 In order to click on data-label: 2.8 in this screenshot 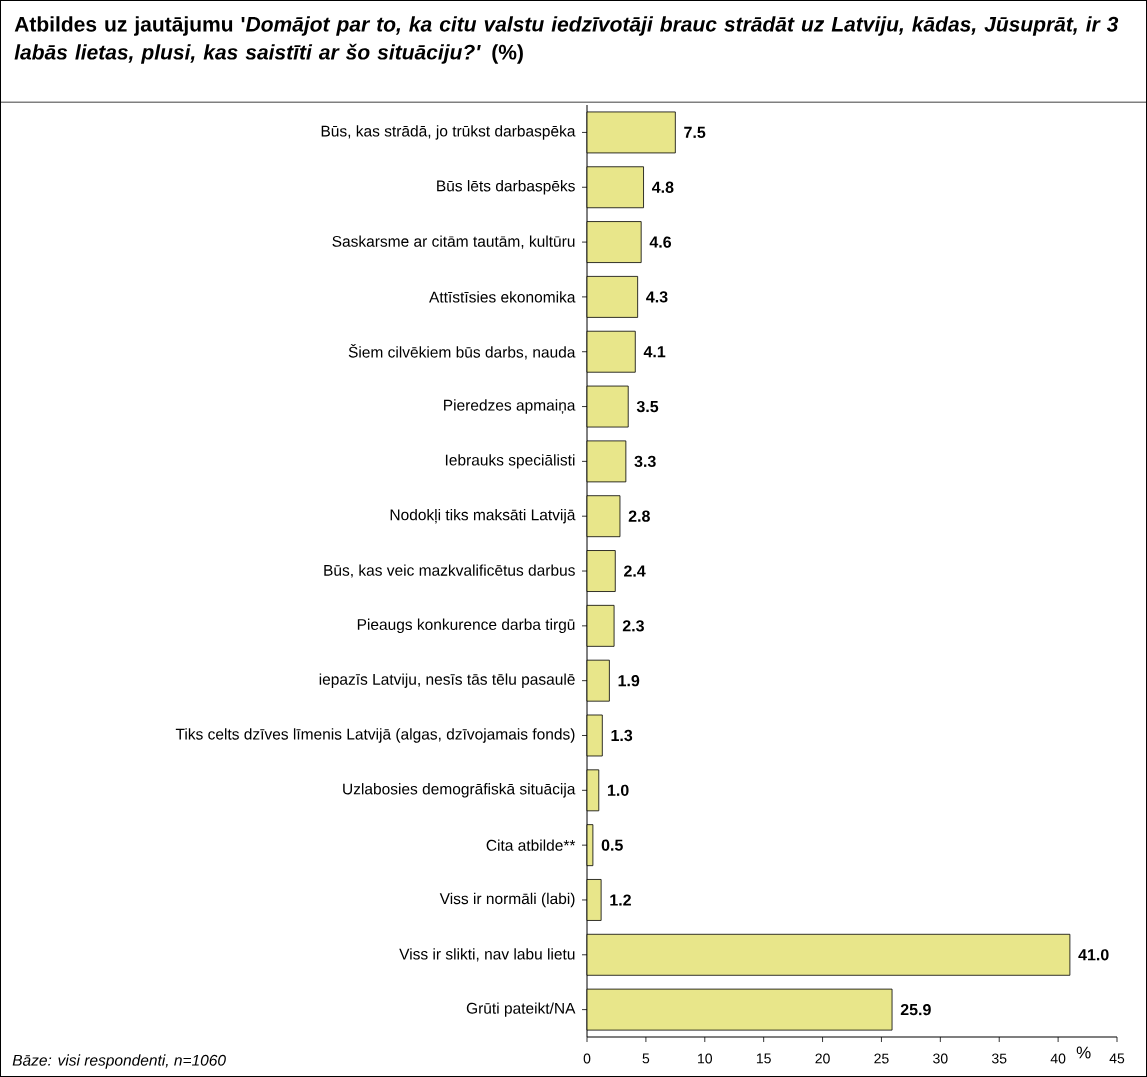, I will do `click(639, 516)`.